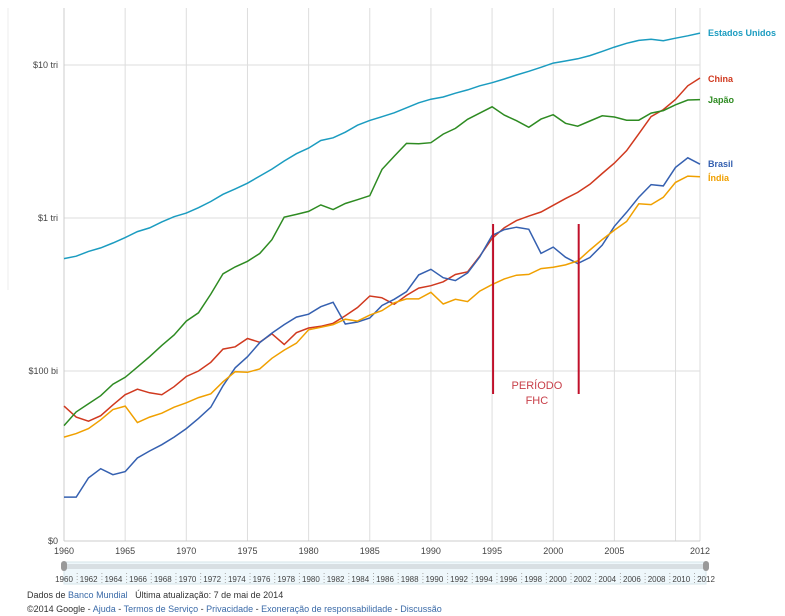  Describe the element at coordinates (59, 609) in the screenshot. I see `copyright: ©2014 Google -` at that location.